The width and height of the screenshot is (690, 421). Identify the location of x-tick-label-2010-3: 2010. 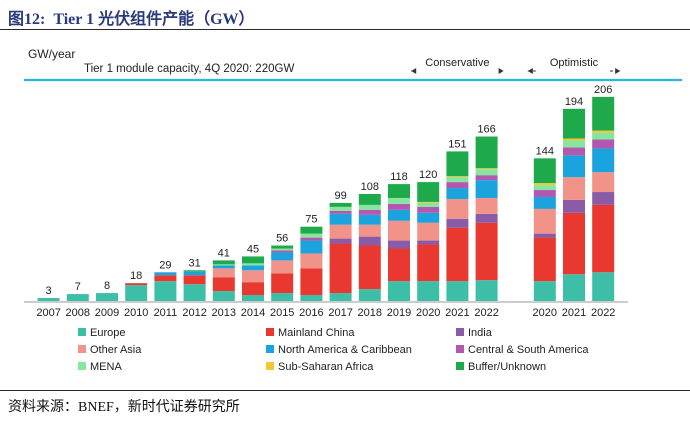
(136, 313).